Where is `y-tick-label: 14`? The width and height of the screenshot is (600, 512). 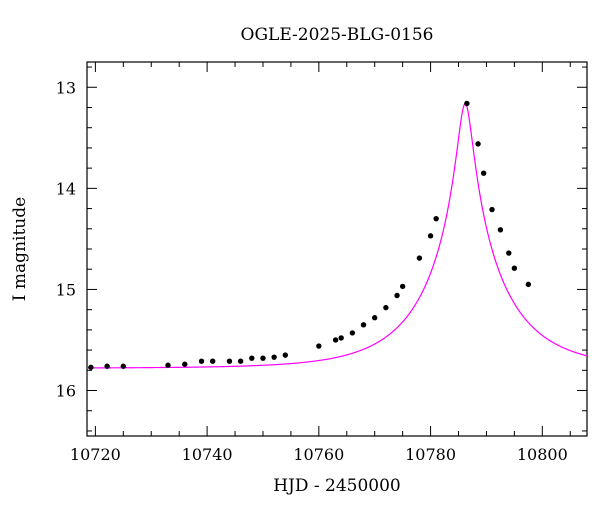 y-tick-label: 14 is located at coordinates (66, 188).